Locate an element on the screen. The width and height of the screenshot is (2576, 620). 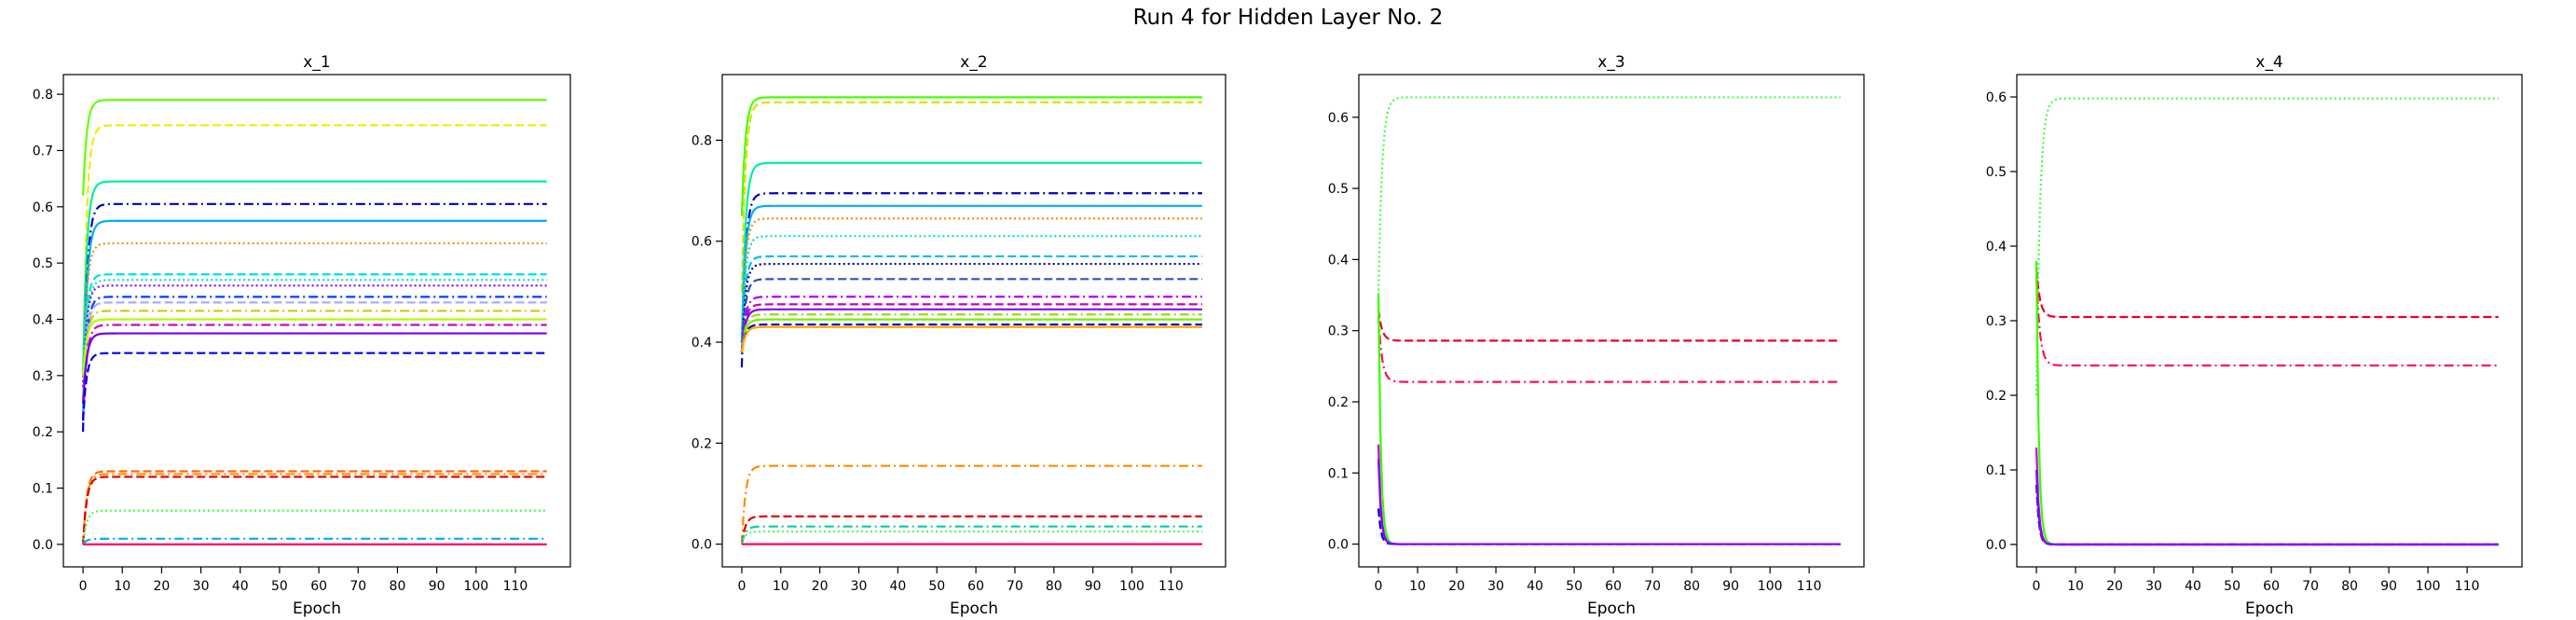
y-tick-label: 0.8 is located at coordinates (702, 140).